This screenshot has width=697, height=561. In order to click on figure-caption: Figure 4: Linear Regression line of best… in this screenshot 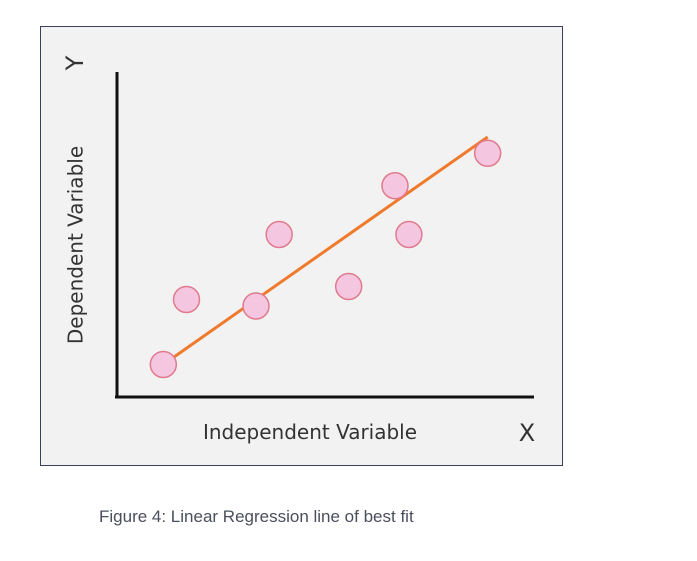, I will do `click(256, 516)`.